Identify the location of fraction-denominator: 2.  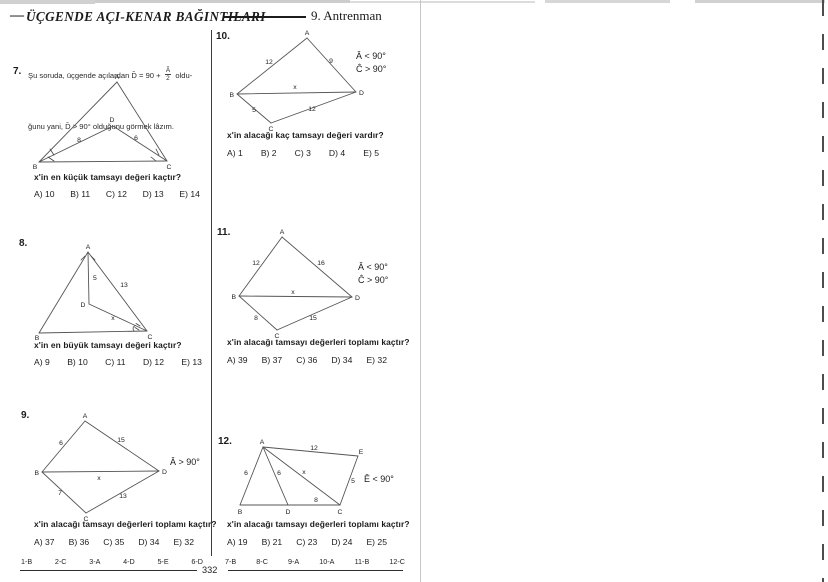
(168, 78).